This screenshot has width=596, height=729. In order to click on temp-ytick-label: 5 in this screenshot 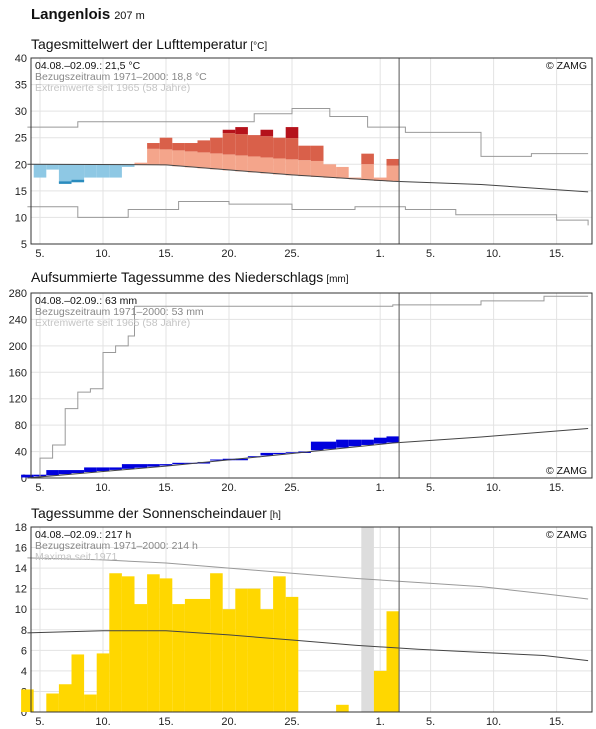, I will do `click(24, 245)`.